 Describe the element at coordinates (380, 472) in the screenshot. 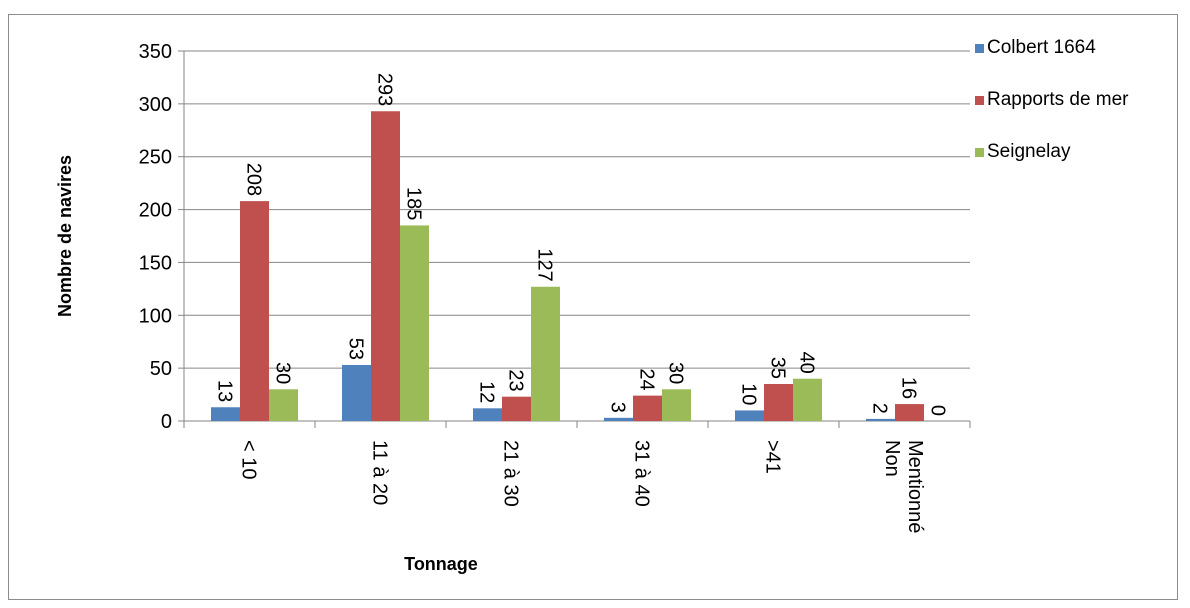

I see `x-tick-label: 11 à 20` at that location.